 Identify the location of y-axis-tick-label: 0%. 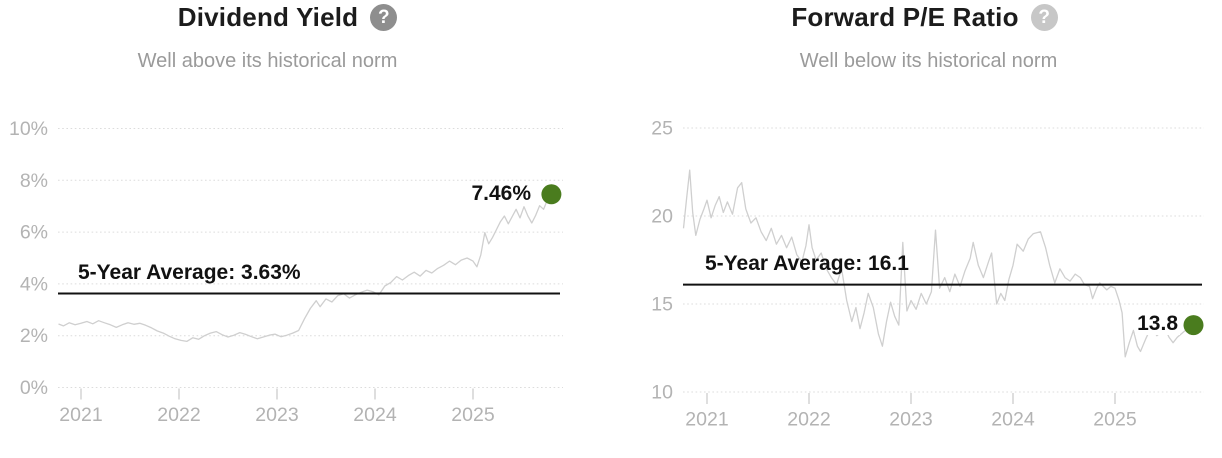
(34, 388).